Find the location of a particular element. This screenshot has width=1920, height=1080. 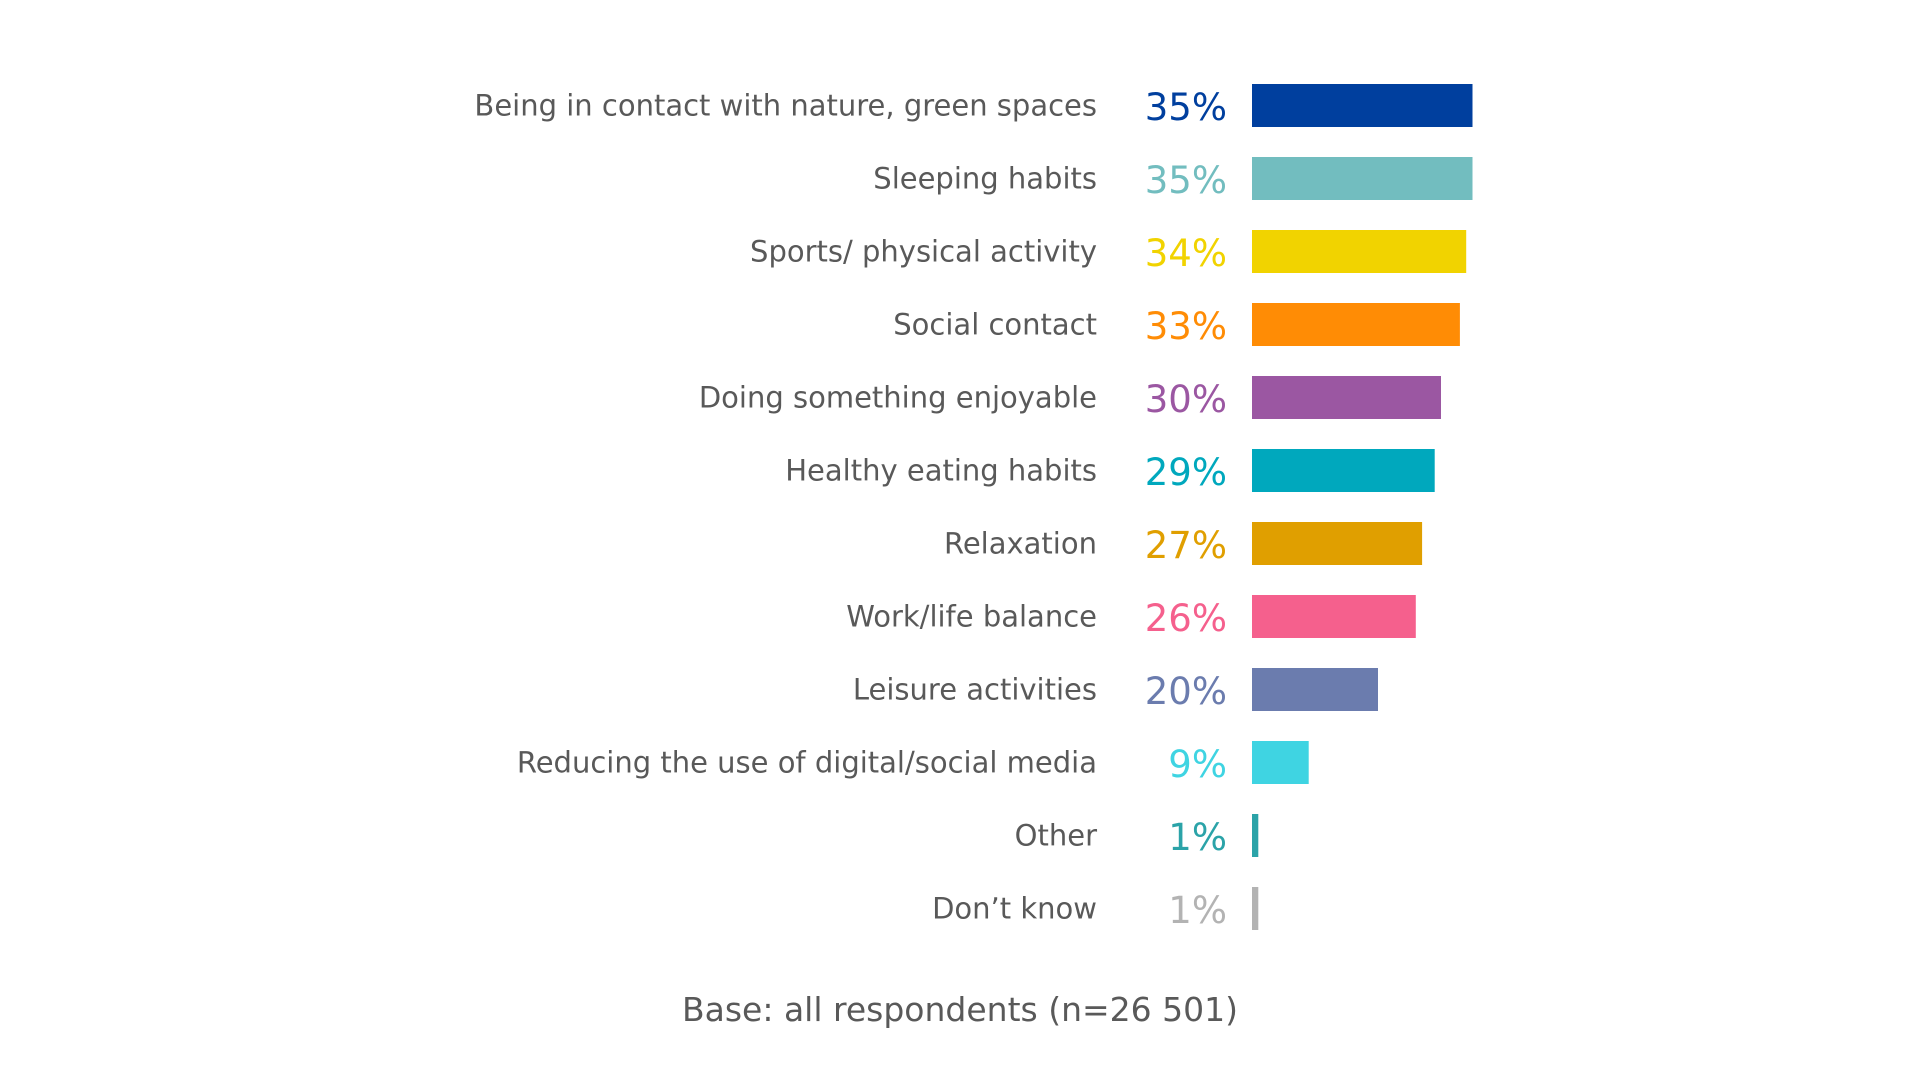

value-label: 27% is located at coordinates (1186, 545).